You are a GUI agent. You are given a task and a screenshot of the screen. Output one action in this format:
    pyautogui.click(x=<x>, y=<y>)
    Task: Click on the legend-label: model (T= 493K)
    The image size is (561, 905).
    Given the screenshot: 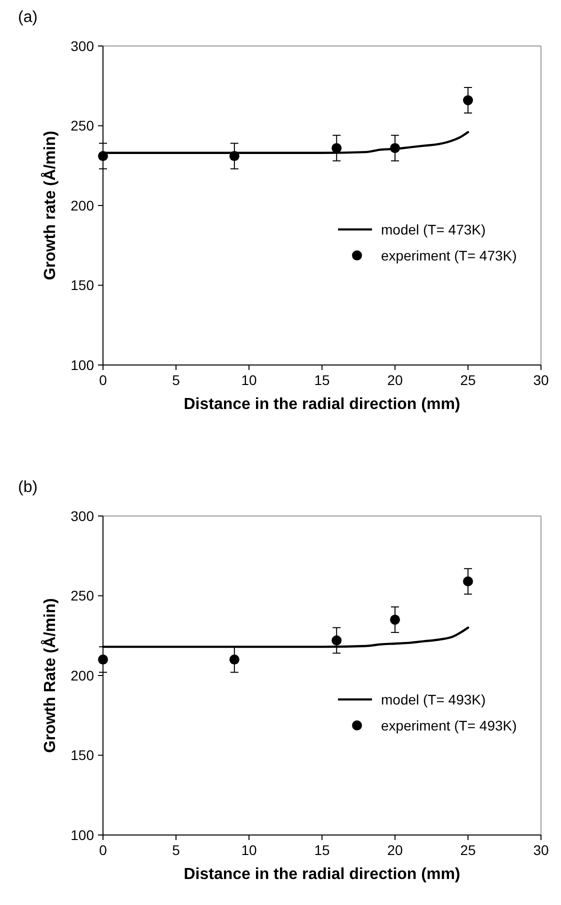 What is the action you would take?
    pyautogui.click(x=433, y=699)
    